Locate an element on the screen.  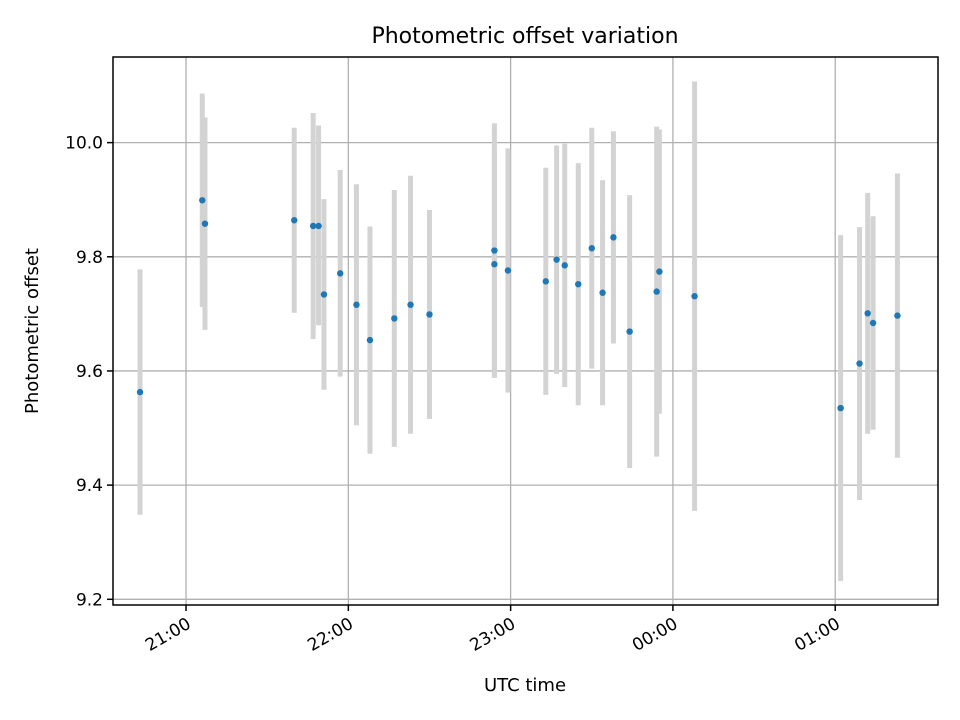
y-tick-label: 9.8 is located at coordinates (89, 258).